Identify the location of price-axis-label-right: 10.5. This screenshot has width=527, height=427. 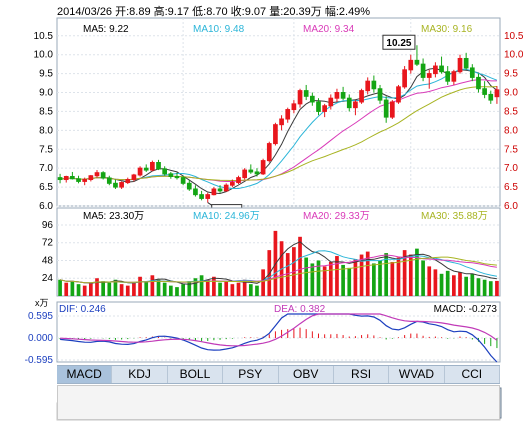
(514, 36).